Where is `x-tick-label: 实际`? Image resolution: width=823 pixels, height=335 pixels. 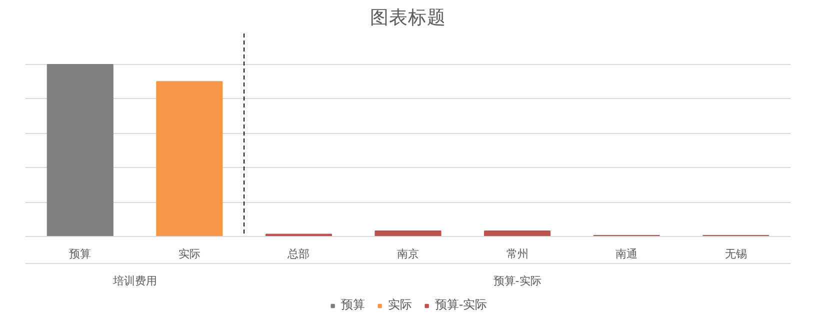
x-tick-label: 实际 is located at coordinates (189, 254).